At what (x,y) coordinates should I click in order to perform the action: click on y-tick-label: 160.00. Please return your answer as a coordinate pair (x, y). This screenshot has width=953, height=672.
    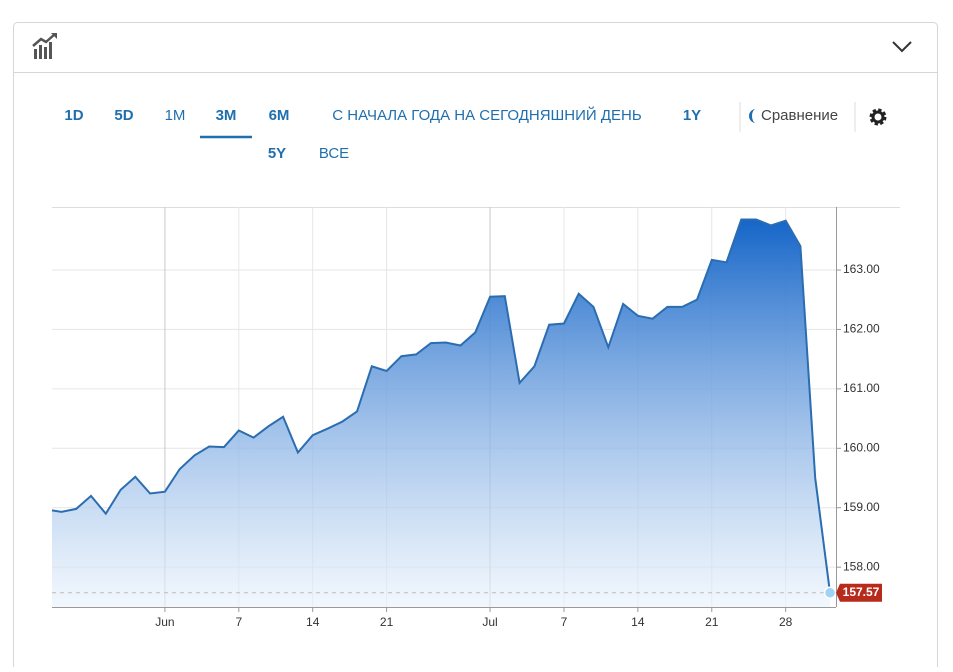
    Looking at the image, I should click on (861, 447).